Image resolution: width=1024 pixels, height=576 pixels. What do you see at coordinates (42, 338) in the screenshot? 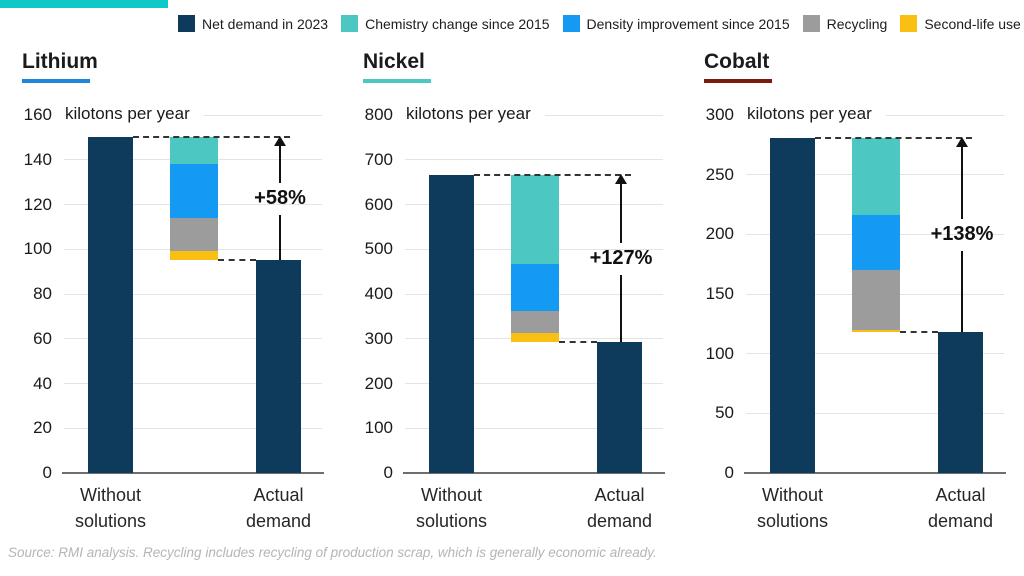
I see `y-tick-label: 60` at bounding box center [42, 338].